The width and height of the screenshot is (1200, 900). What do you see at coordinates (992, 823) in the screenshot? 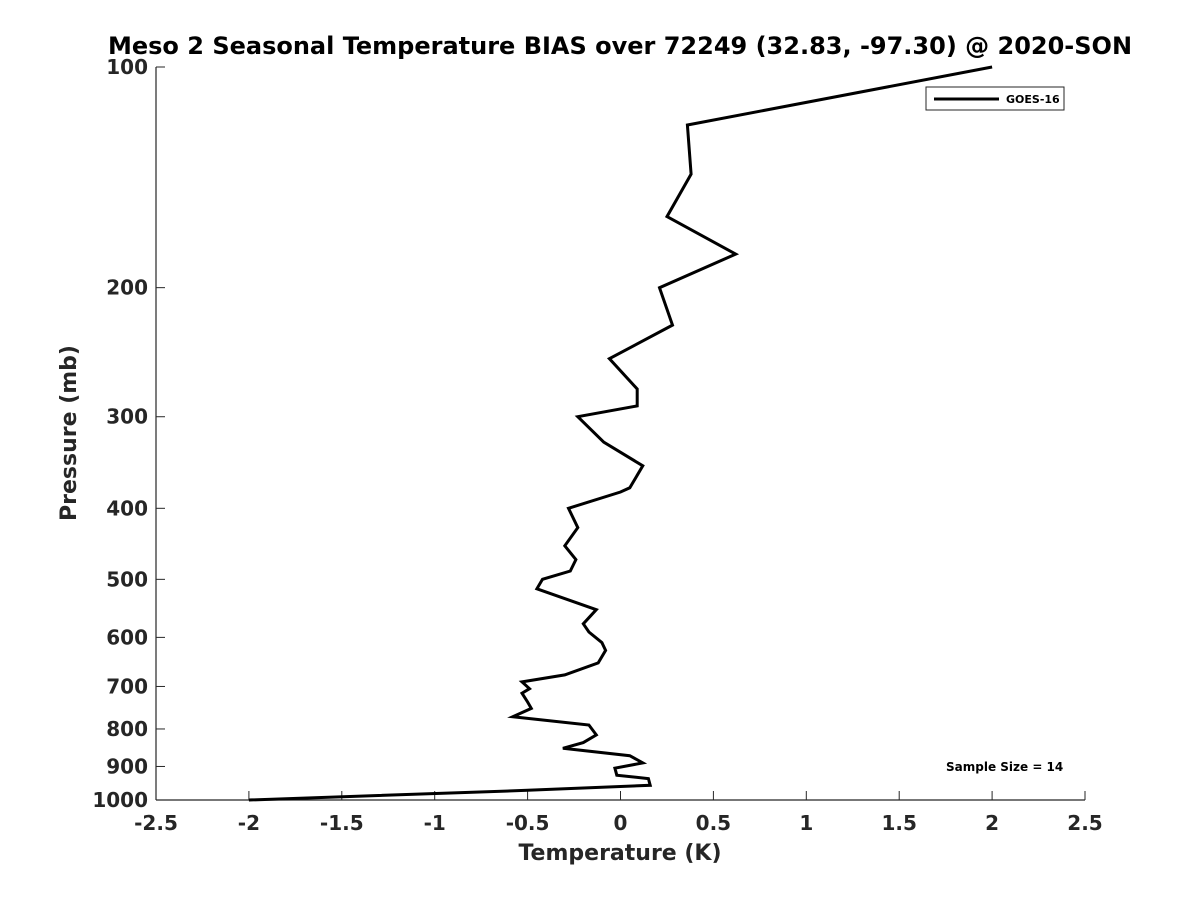
I see `x-tick-label: 2` at bounding box center [992, 823].